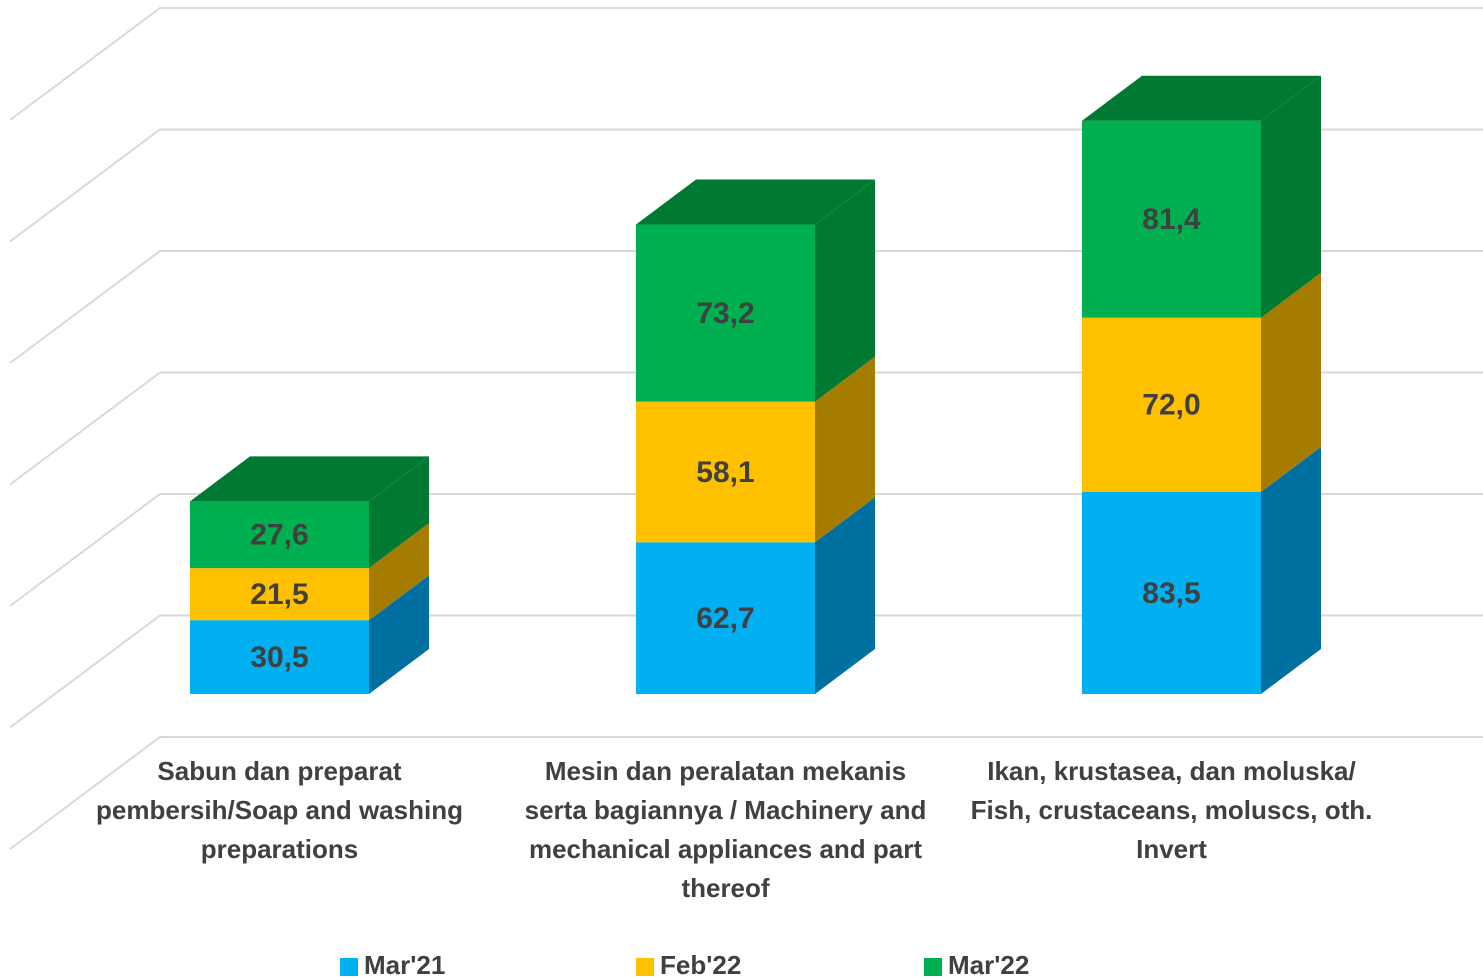 This screenshot has width=1483, height=978. I want to click on value-label: 72,0, so click(1171, 405).